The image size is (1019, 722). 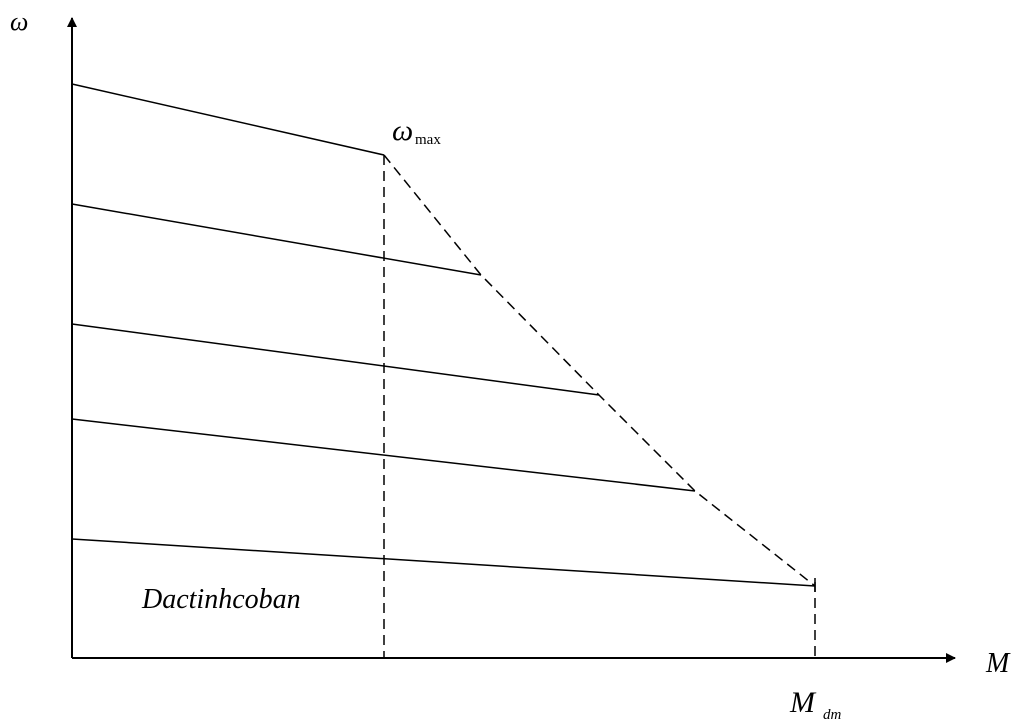 What do you see at coordinates (402, 130) in the screenshot?
I see `omega-max-label: ω` at bounding box center [402, 130].